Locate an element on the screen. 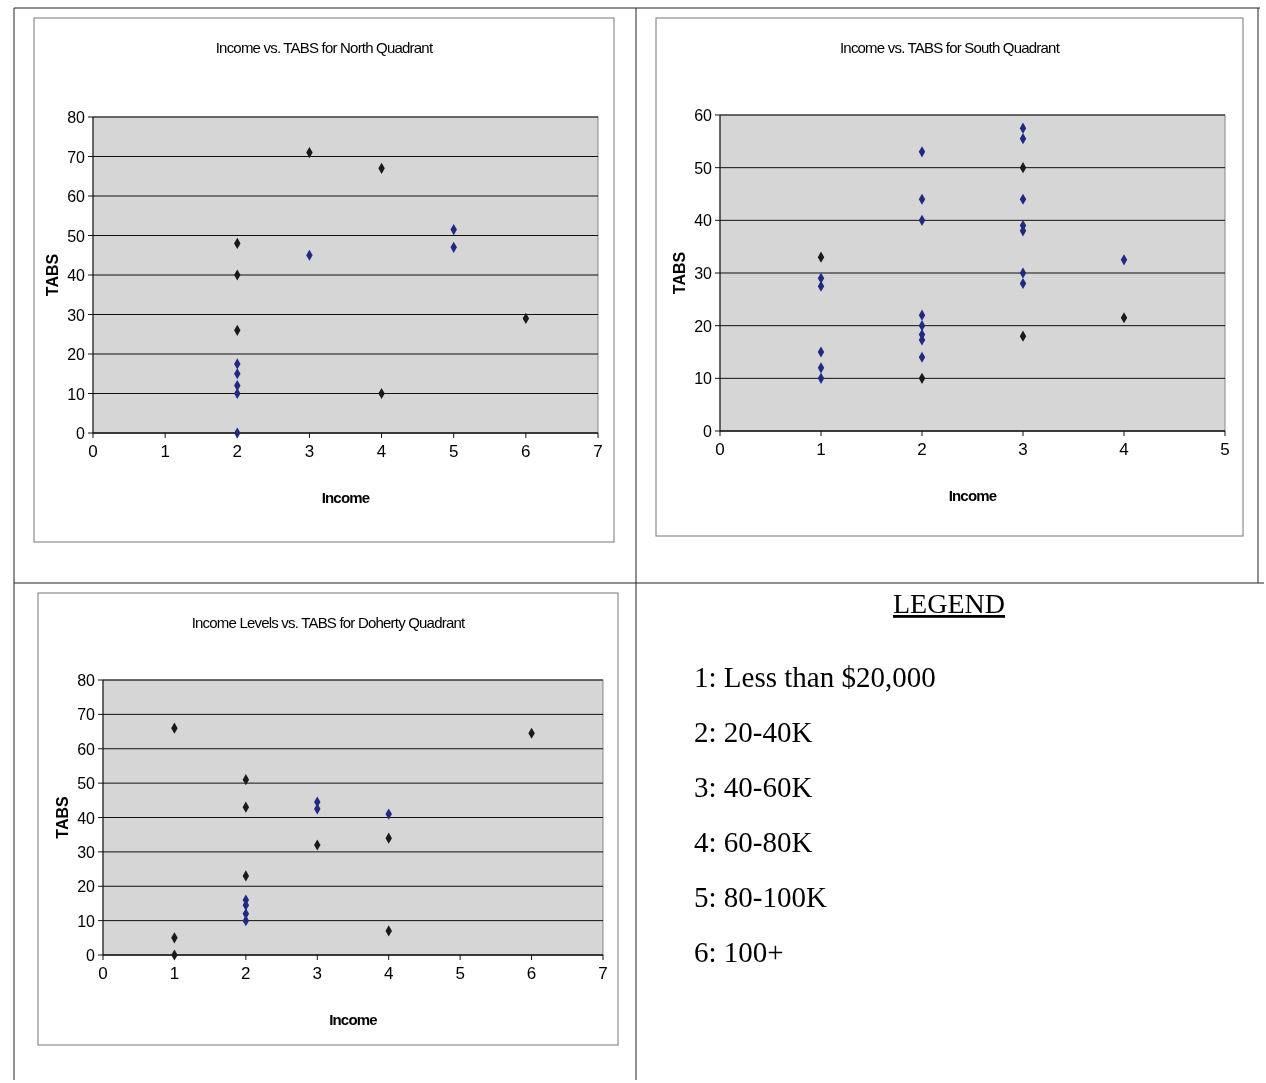  text: 6: 100+ is located at coordinates (739, 952).